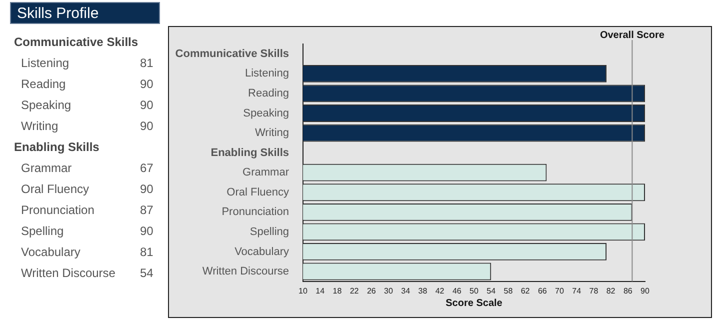 Image resolution: width=720 pixels, height=324 pixels. What do you see at coordinates (509, 291) in the screenshot?
I see `x-tick-label: 58` at bounding box center [509, 291].